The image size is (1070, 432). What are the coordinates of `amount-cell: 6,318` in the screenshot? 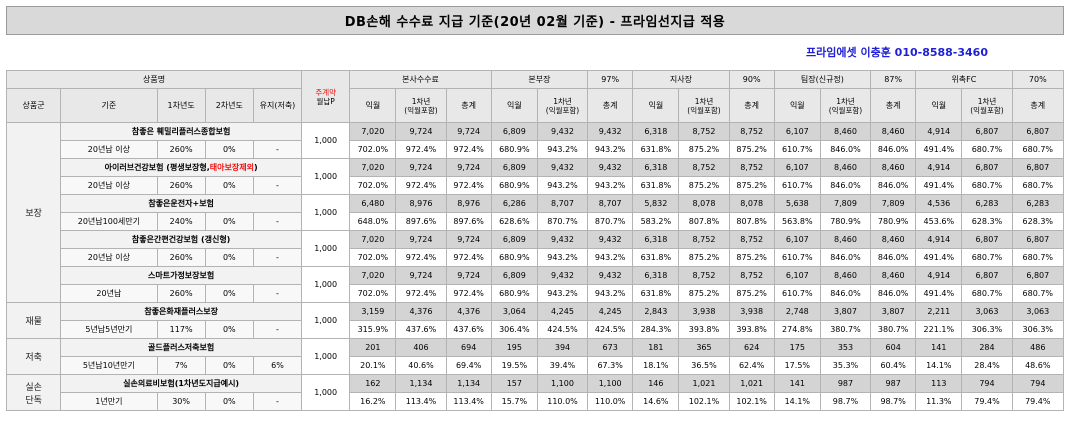 It's located at (656, 275).